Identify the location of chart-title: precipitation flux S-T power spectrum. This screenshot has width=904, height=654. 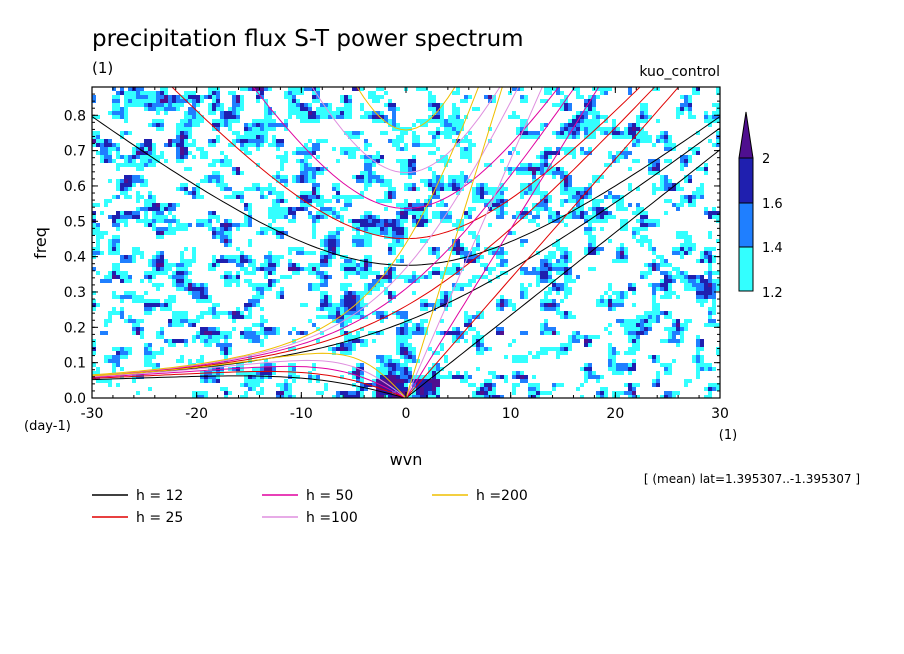
(308, 39).